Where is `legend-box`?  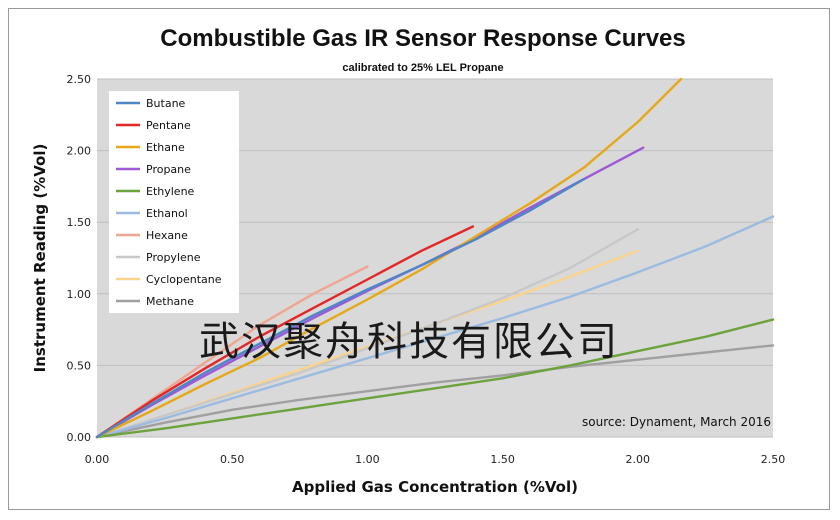 legend-box is located at coordinates (174, 202).